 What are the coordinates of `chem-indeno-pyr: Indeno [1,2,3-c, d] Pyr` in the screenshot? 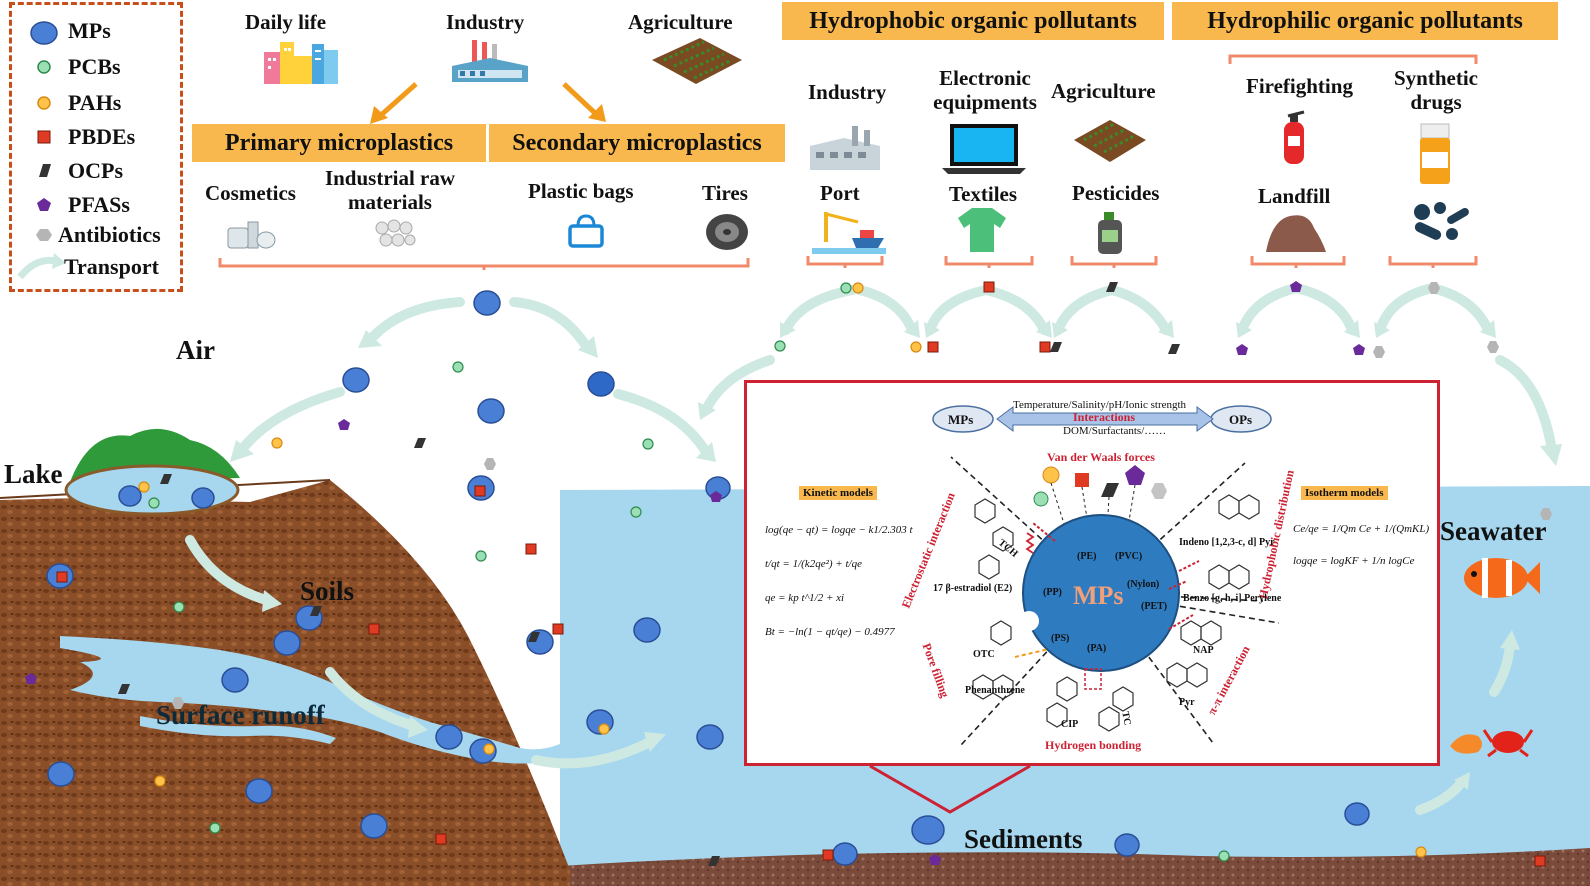 It's located at (1227, 542).